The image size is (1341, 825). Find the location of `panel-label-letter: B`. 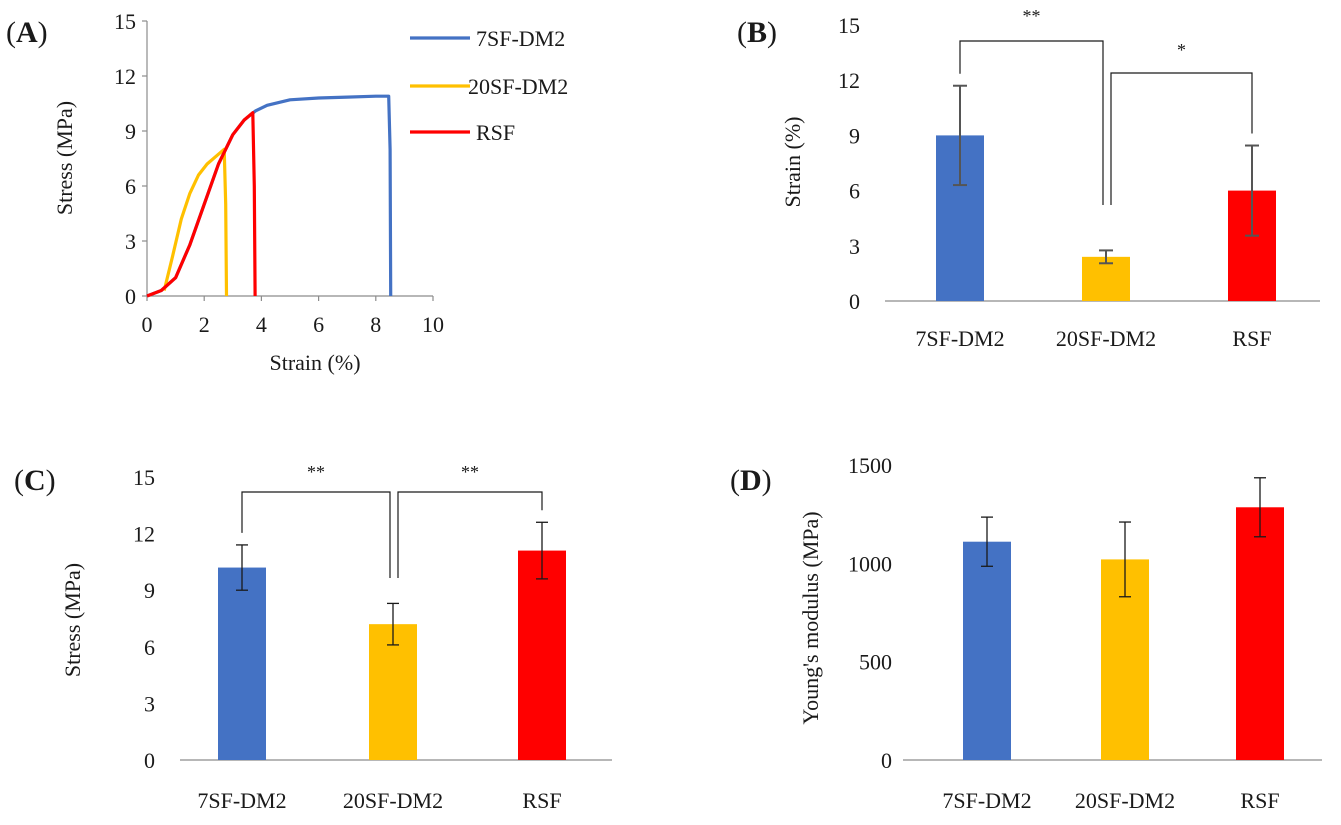

panel-label-letter: B is located at coordinates (757, 32).